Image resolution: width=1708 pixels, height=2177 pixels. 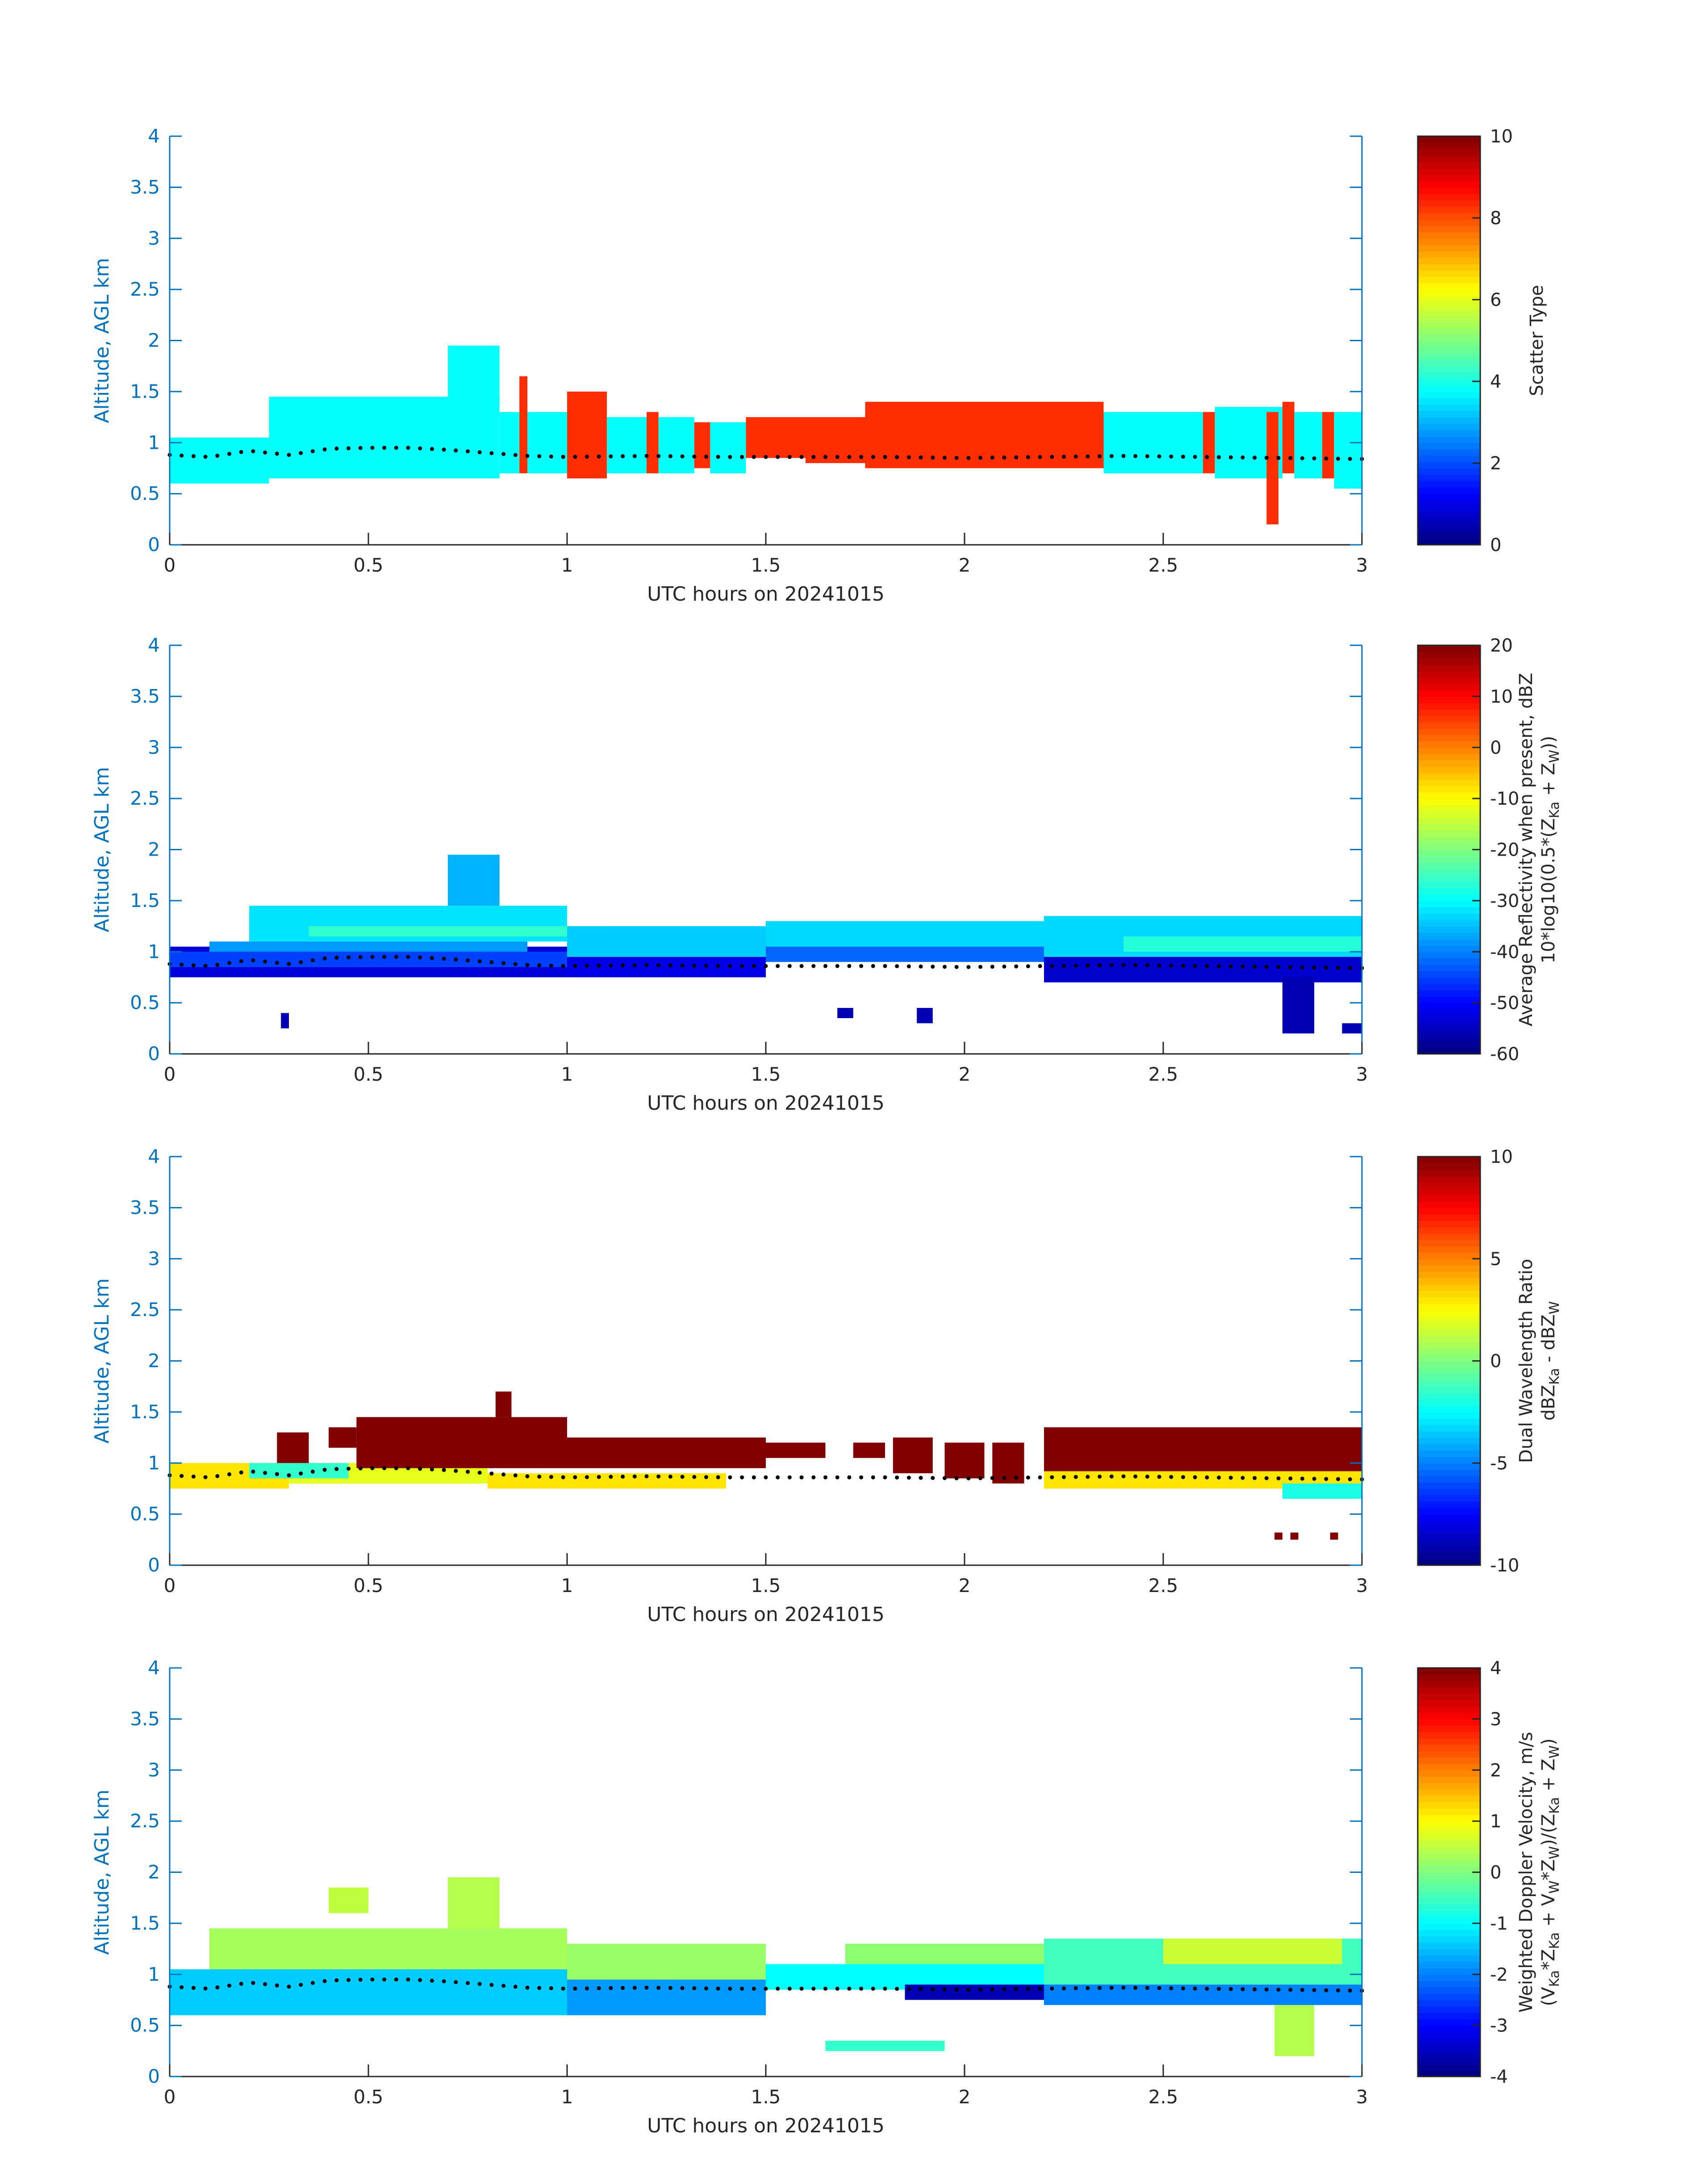 I want to click on x-tick-label: 1.5, so click(x=766, y=1074).